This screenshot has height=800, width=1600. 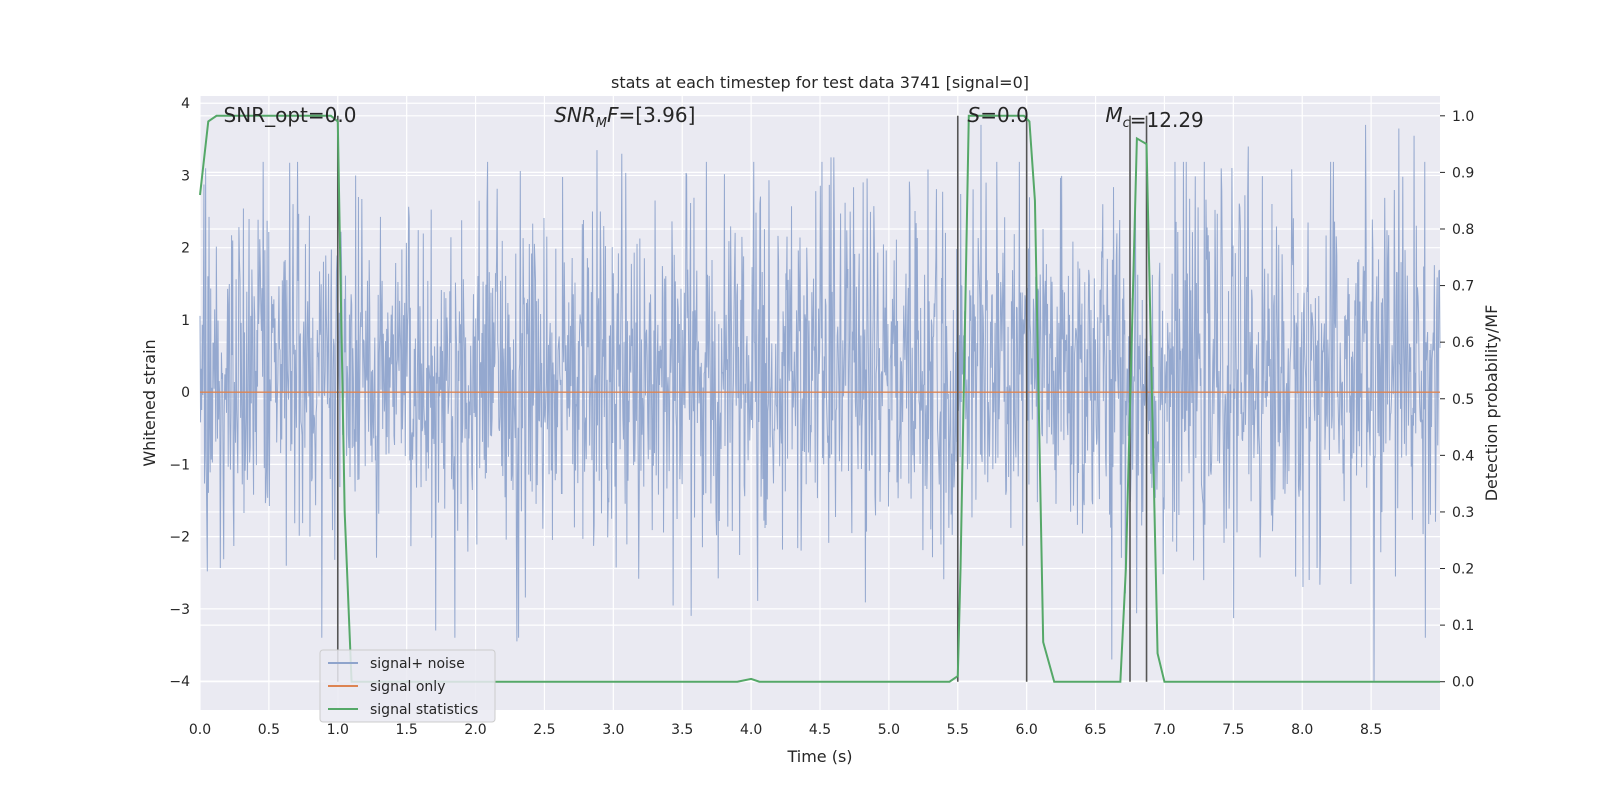 I want to click on x-tick-label: 7.0, so click(x=1164, y=730).